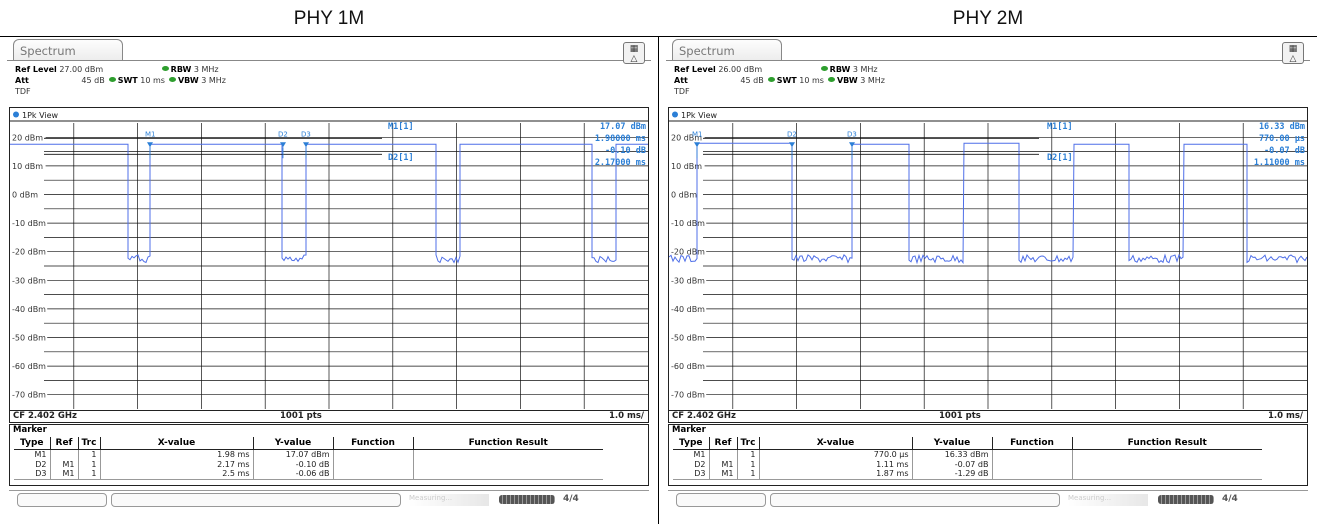 The width and height of the screenshot is (1317, 524). I want to click on rbw-status-led-icon, so click(165, 68).